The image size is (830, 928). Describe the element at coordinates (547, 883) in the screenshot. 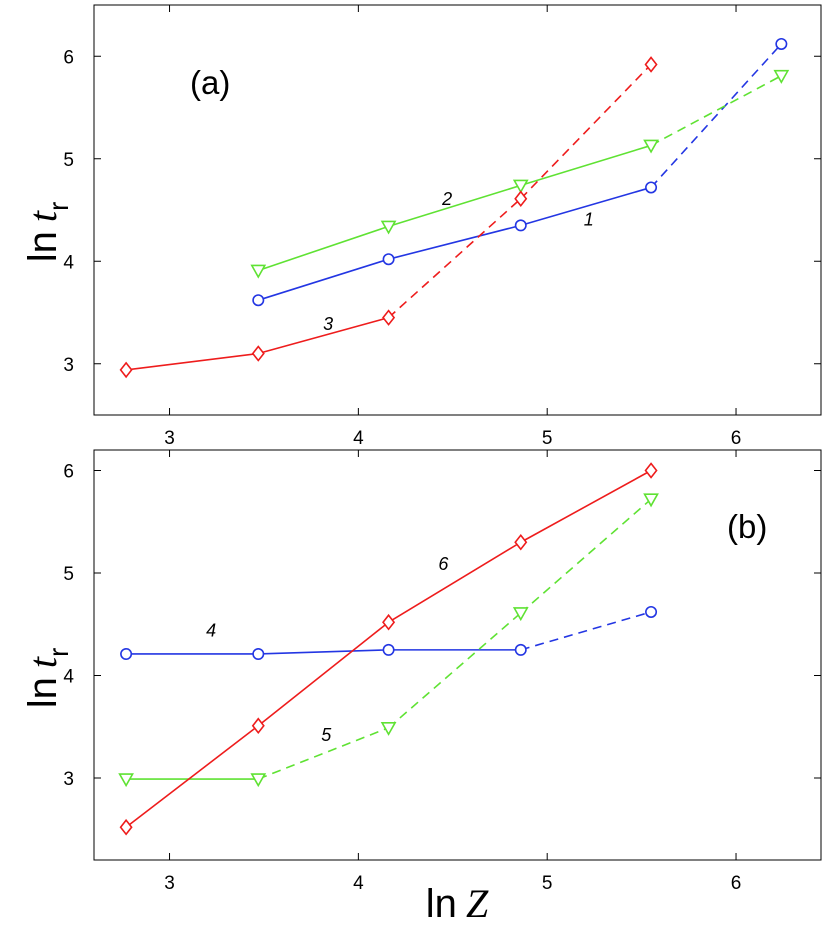

I see `panel-b-xtick-label: 5` at that location.